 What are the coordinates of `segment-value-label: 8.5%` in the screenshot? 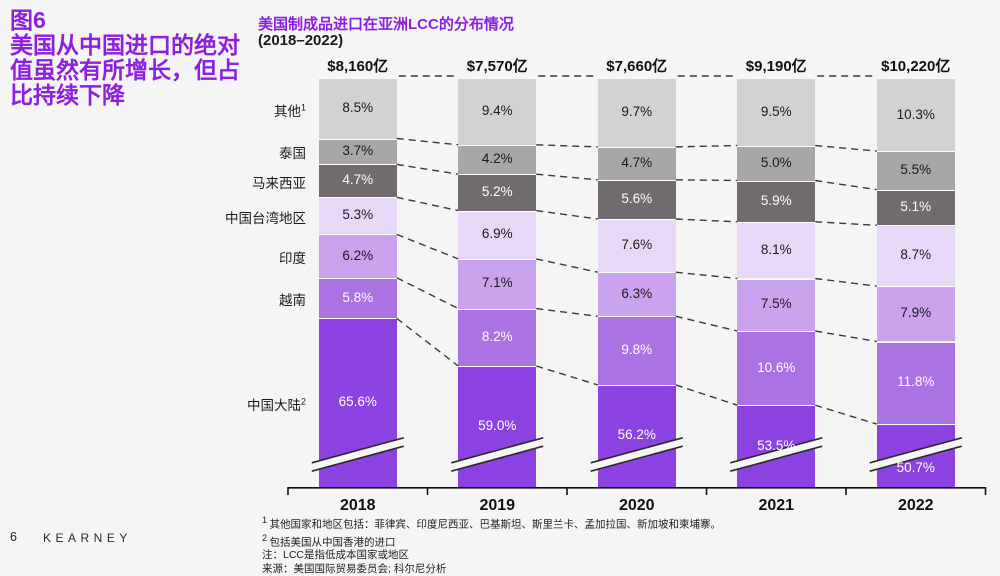 It's located at (358, 108).